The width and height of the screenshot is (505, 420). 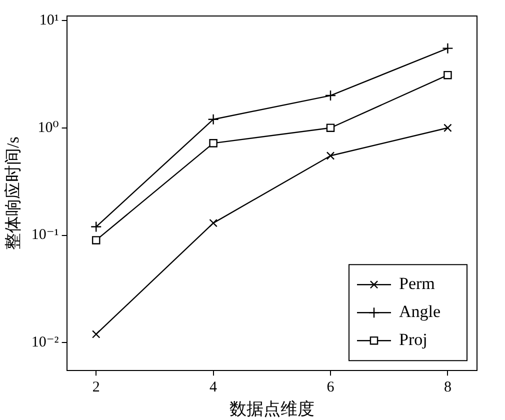 What do you see at coordinates (330, 388) in the screenshot?
I see `x-tick-label: 6` at bounding box center [330, 388].